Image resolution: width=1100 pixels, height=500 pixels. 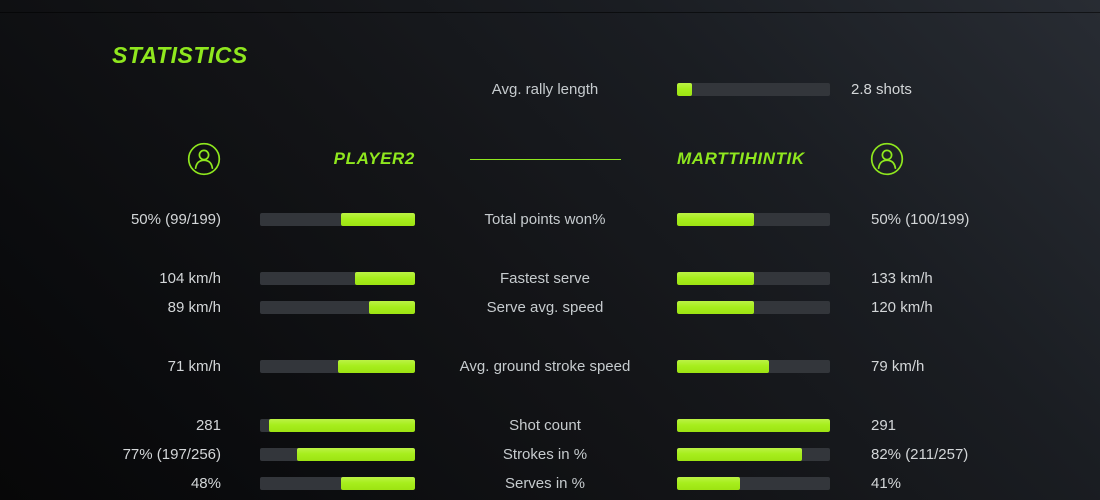 I want to click on rally-bar, so click(x=753, y=89).